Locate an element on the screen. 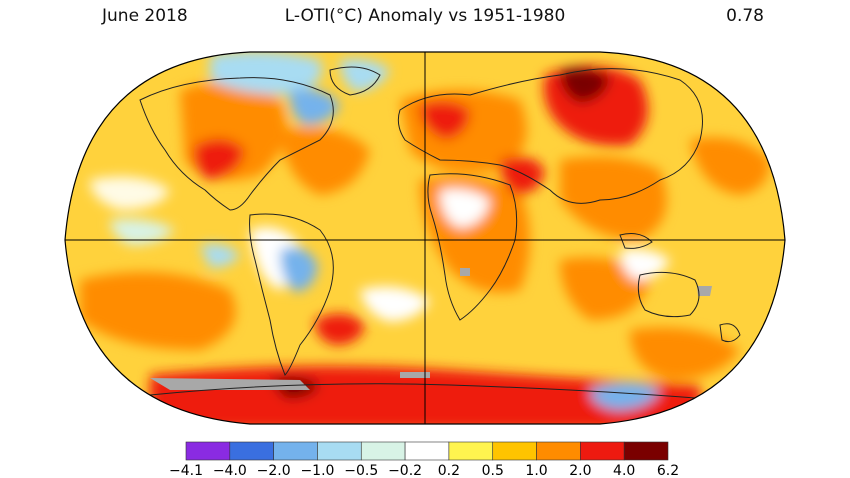 Image resolution: width=850 pixels, height=478 pixels. map-date-label: June 2018 is located at coordinates (145, 16).